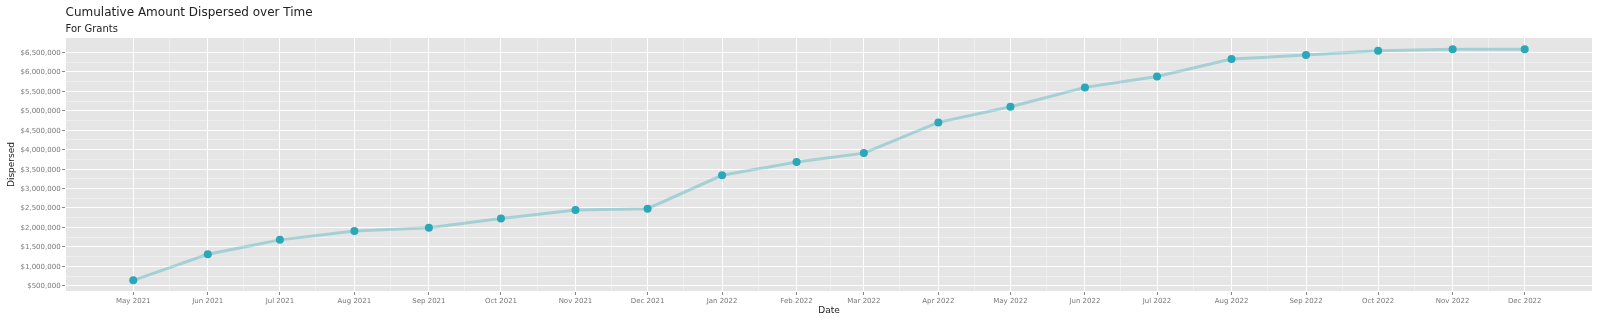 The image size is (1600, 325). What do you see at coordinates (10, 164) in the screenshot?
I see `y-axis-title: Dispersed` at bounding box center [10, 164].